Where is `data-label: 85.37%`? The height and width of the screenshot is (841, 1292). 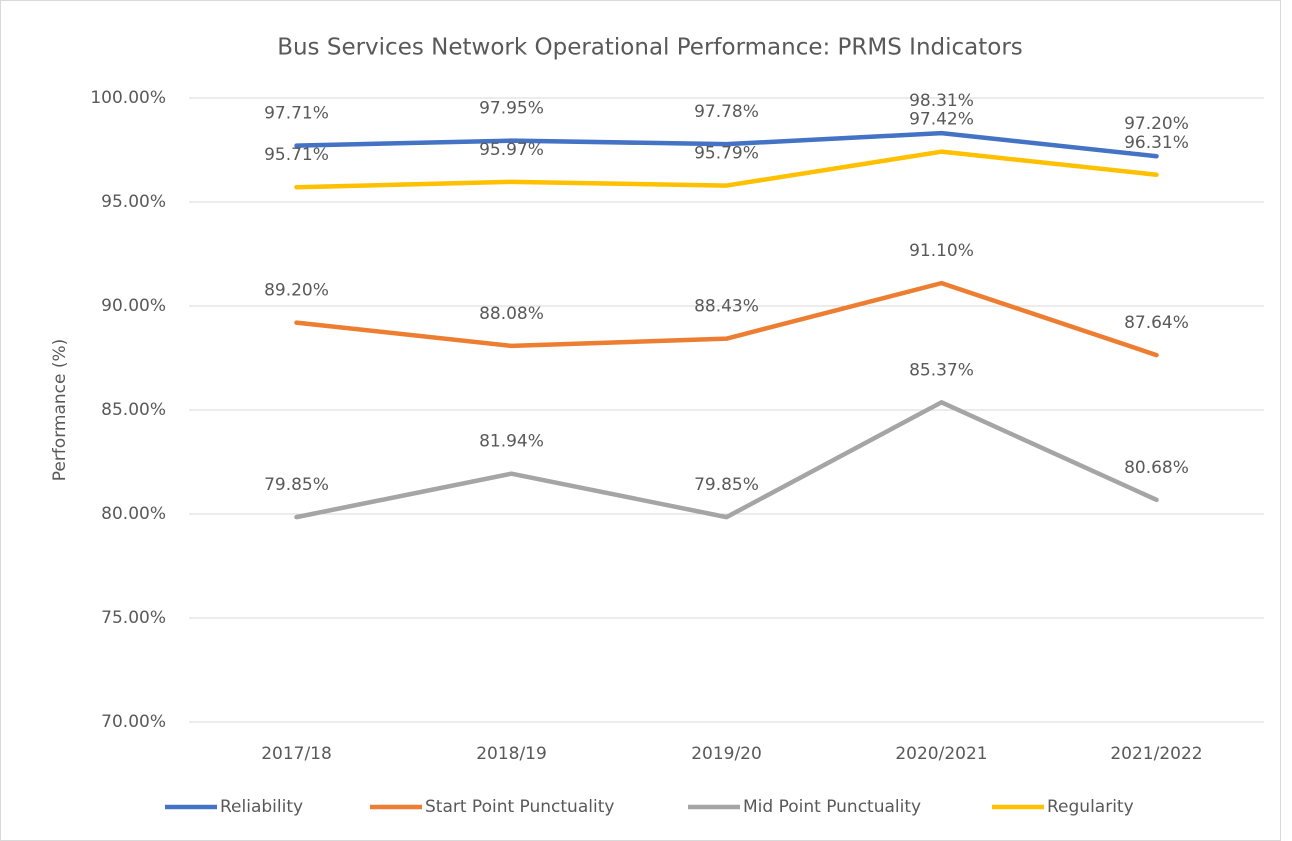
data-label: 85.37% is located at coordinates (941, 370).